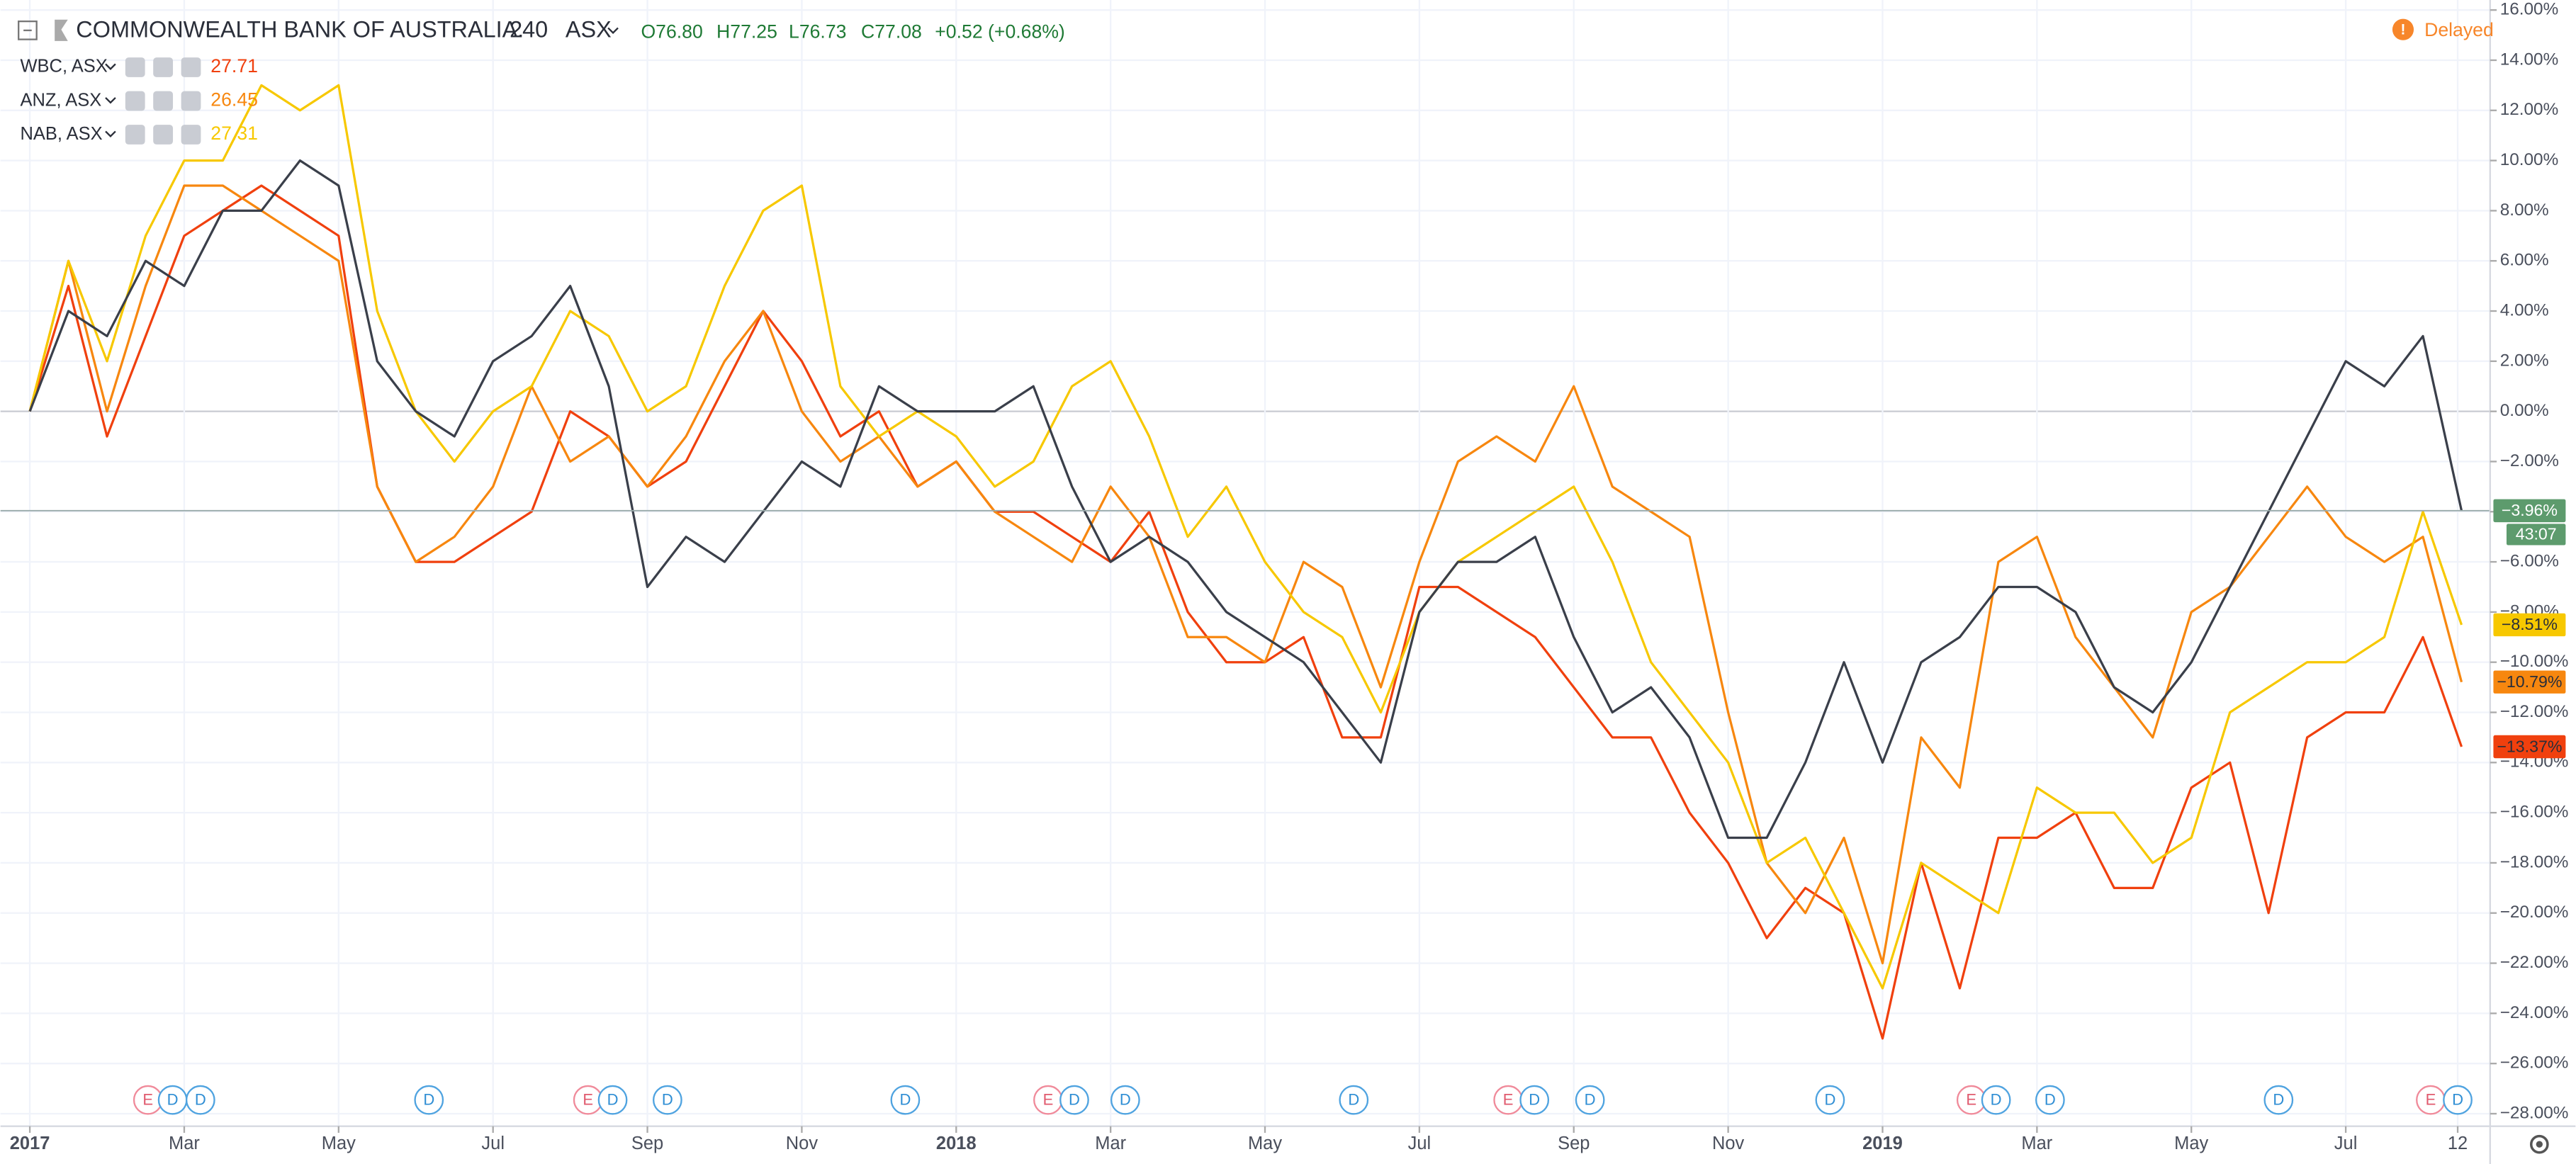 The height and width of the screenshot is (1164, 2576). What do you see at coordinates (2458, 1143) in the screenshot?
I see `x-tick-label: 12` at bounding box center [2458, 1143].